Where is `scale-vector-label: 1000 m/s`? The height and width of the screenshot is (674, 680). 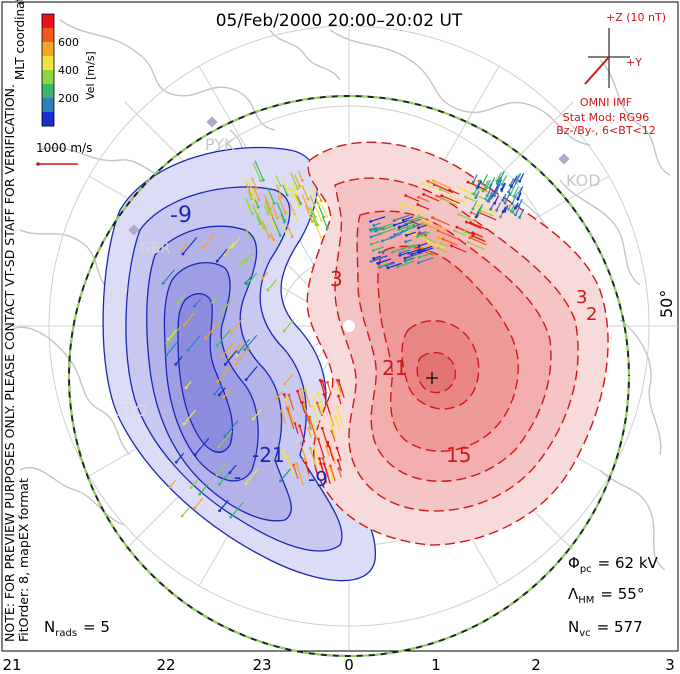 scale-vector-label: 1000 m/s is located at coordinates (64, 148).